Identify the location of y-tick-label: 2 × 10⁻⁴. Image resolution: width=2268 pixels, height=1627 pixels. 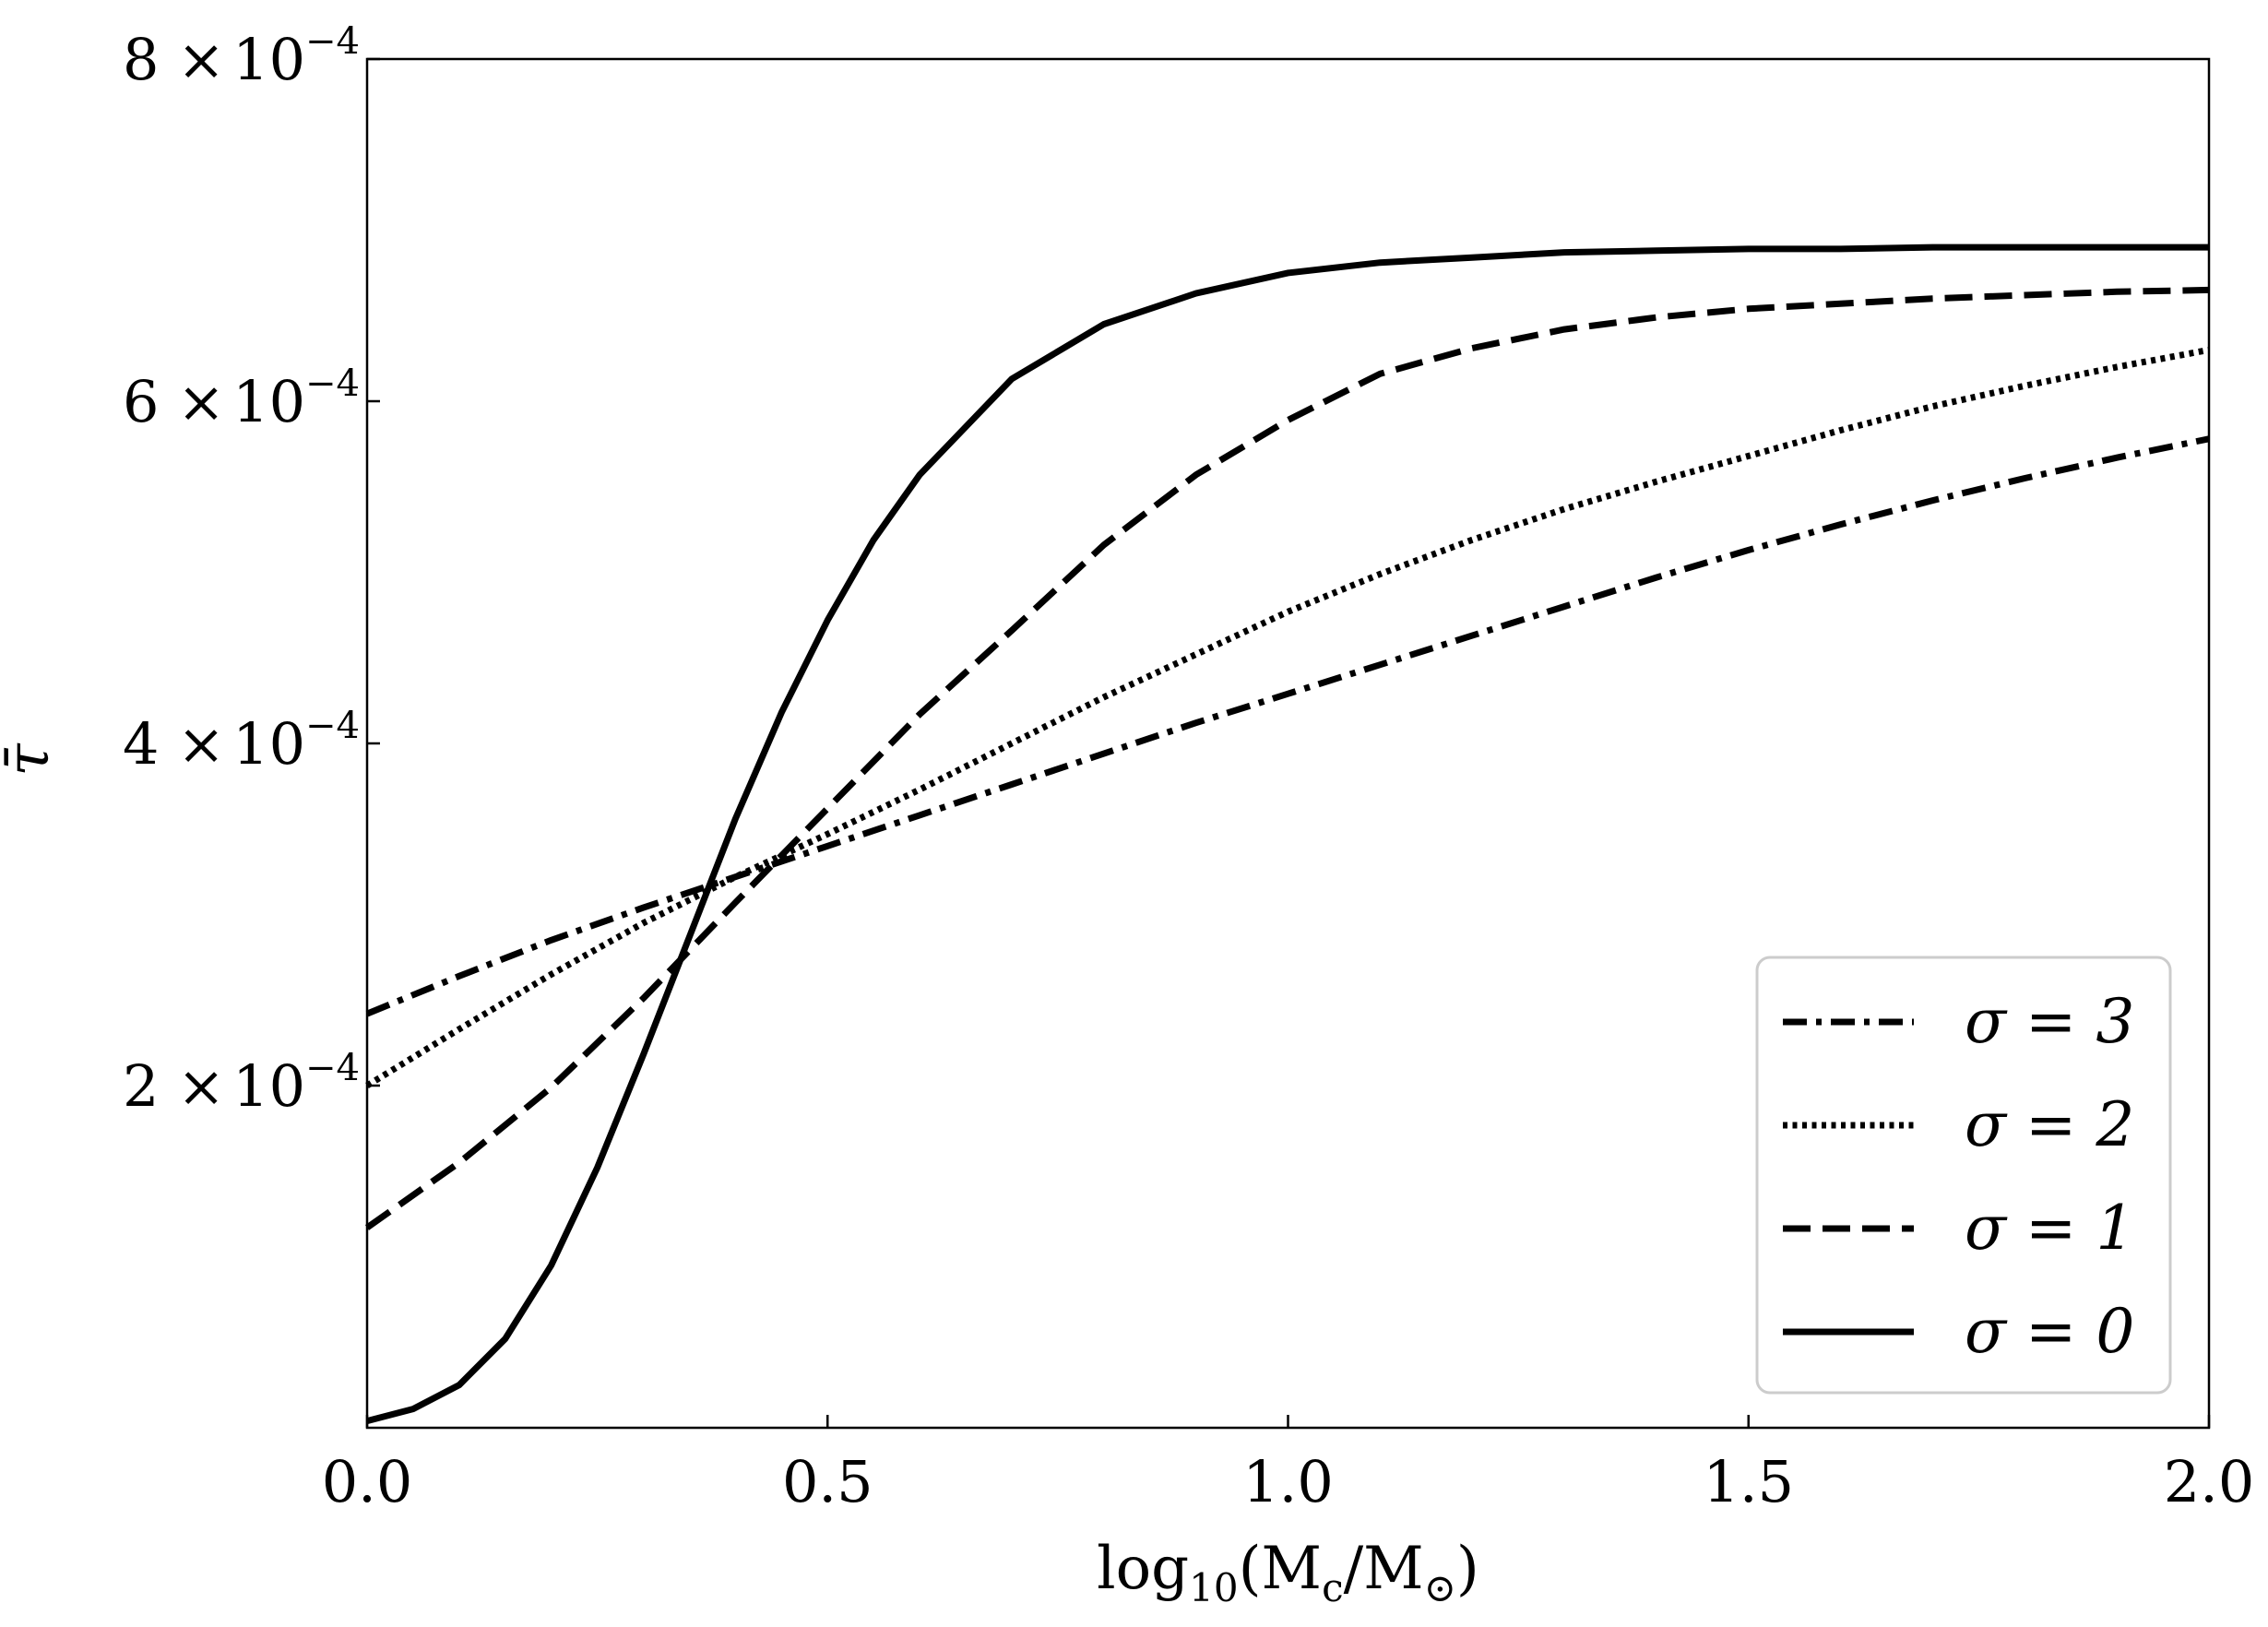
(241, 1083).